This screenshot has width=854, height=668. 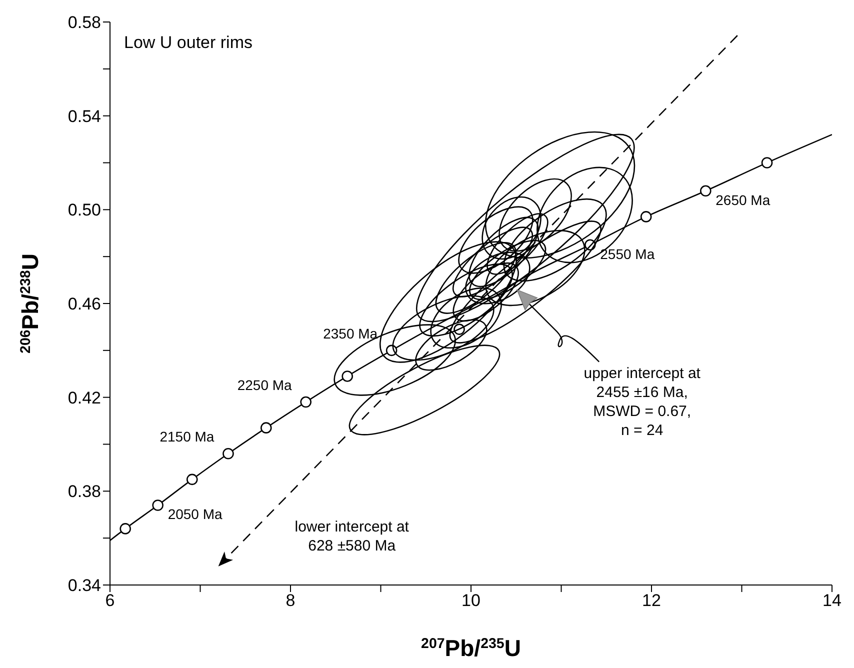 I want to click on y-tick-label: 0.58, so click(x=84, y=22).